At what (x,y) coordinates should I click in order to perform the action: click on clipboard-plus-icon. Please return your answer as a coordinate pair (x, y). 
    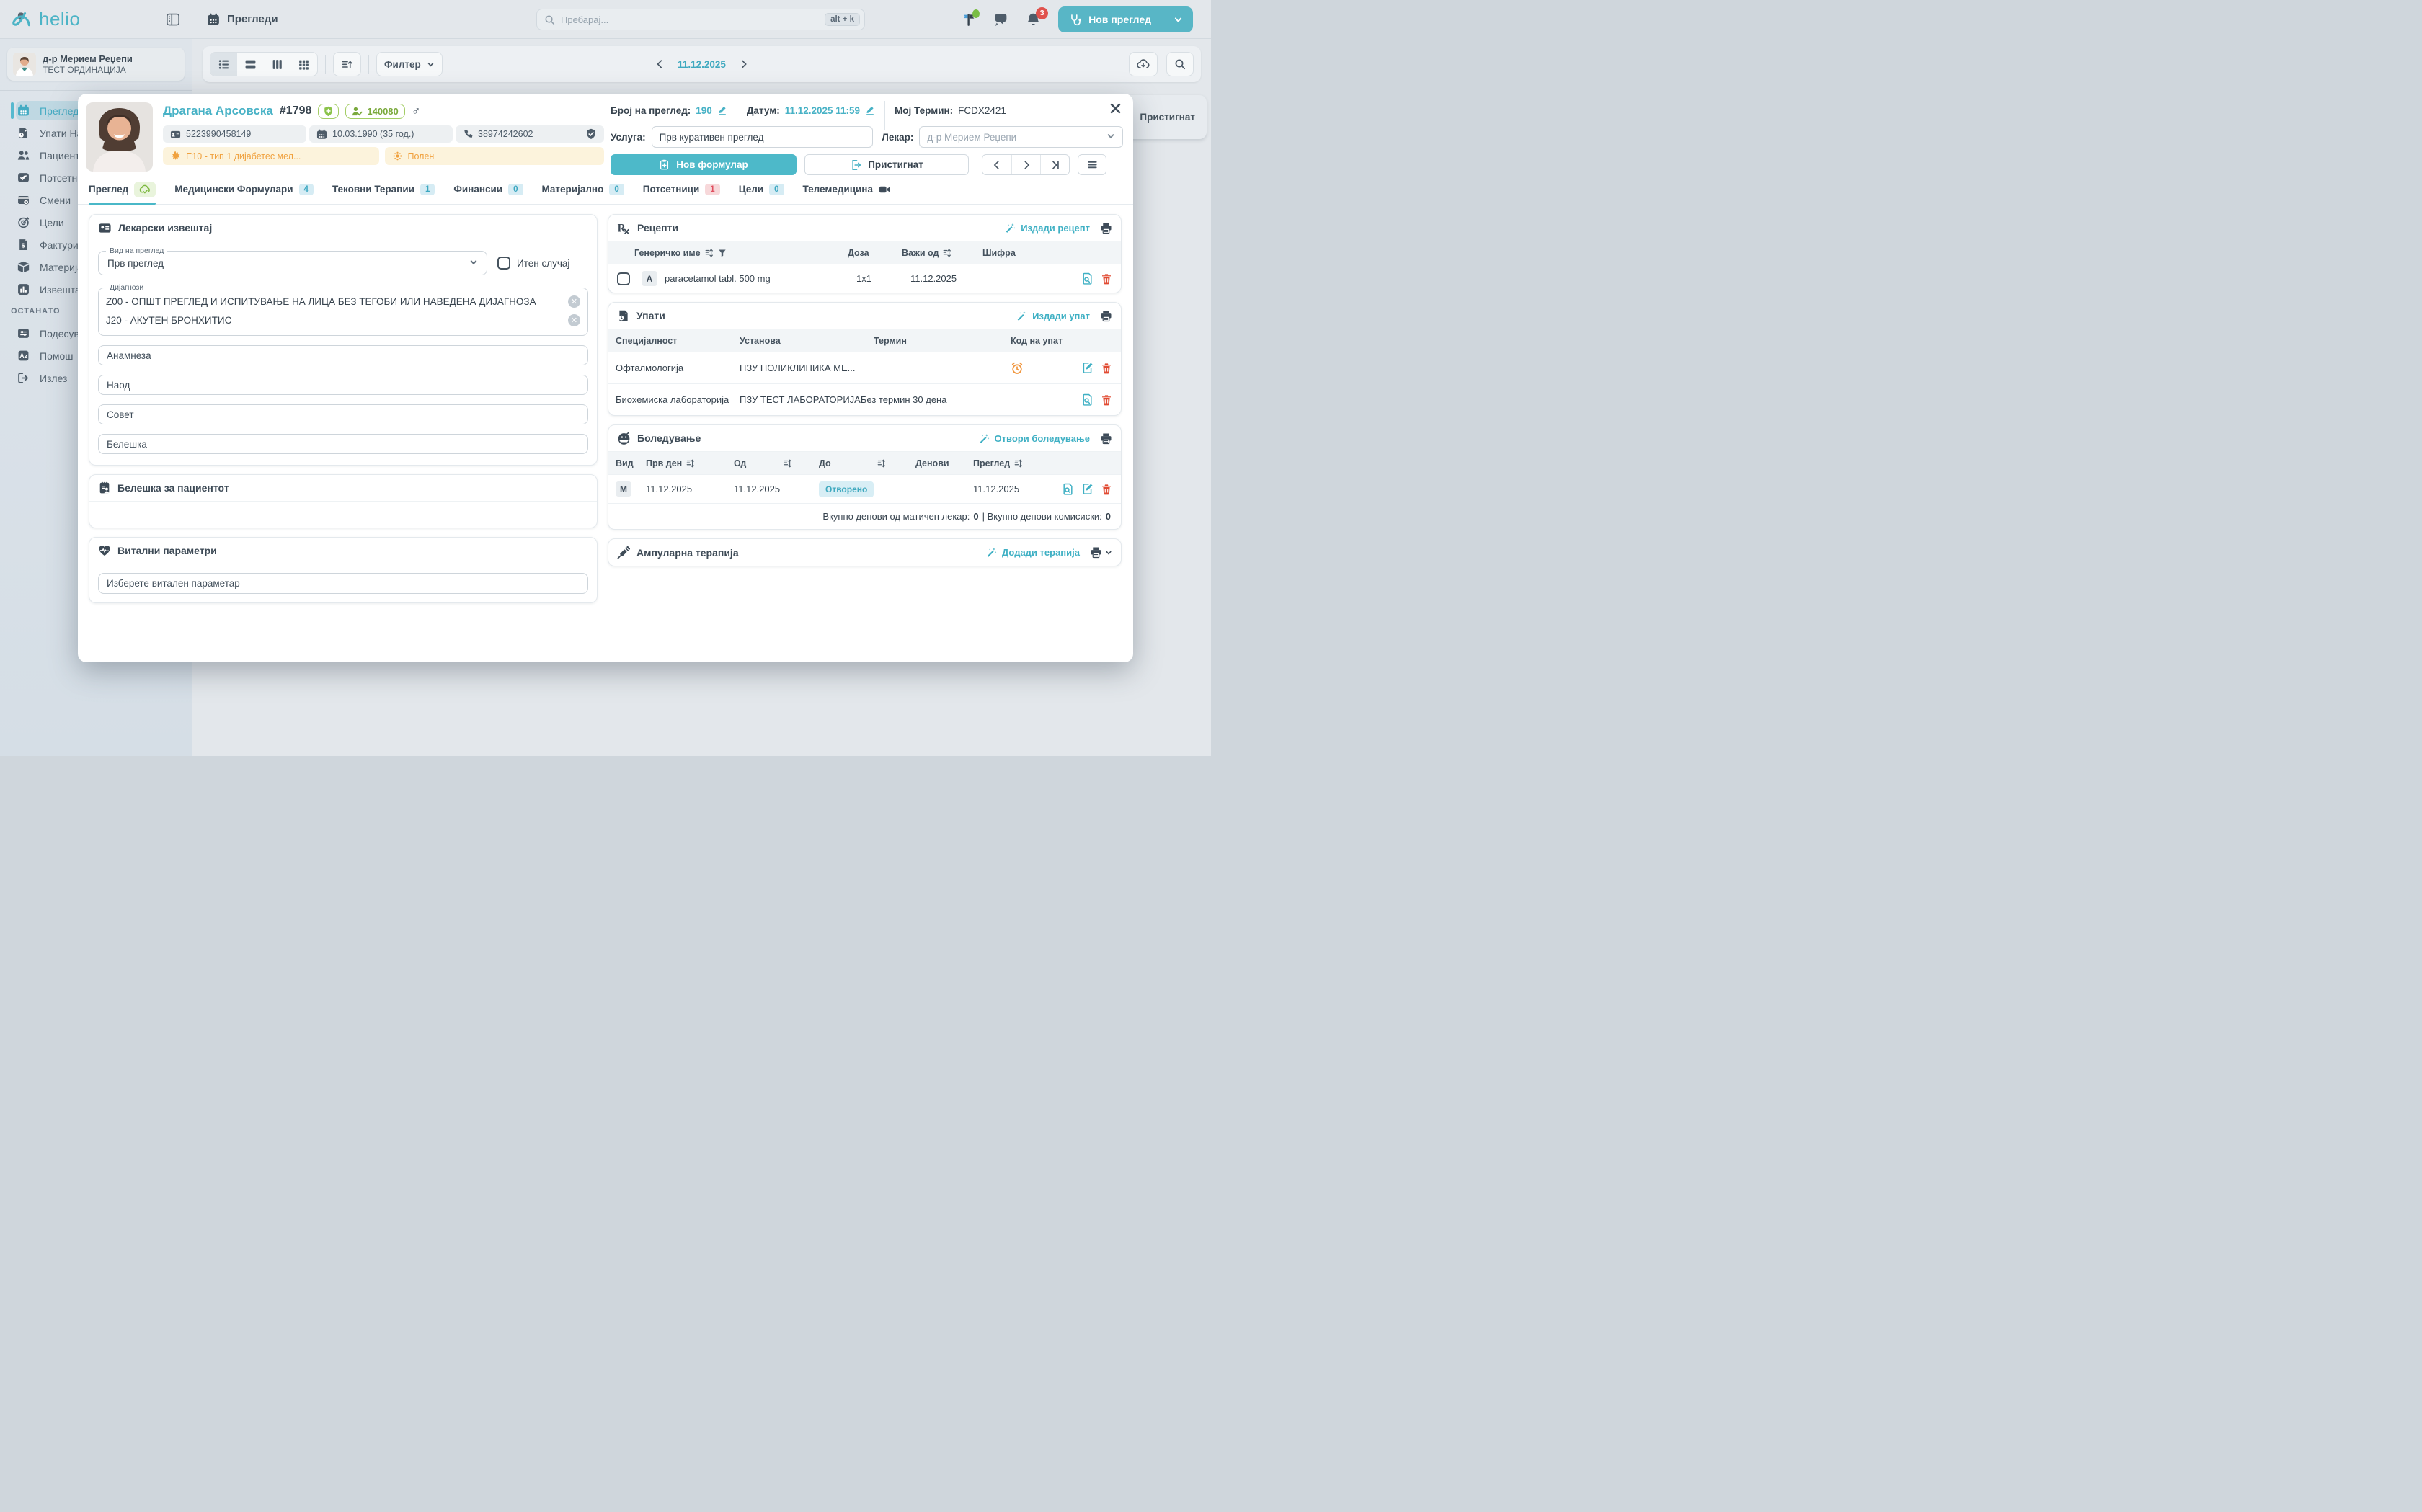
    Looking at the image, I should click on (664, 165).